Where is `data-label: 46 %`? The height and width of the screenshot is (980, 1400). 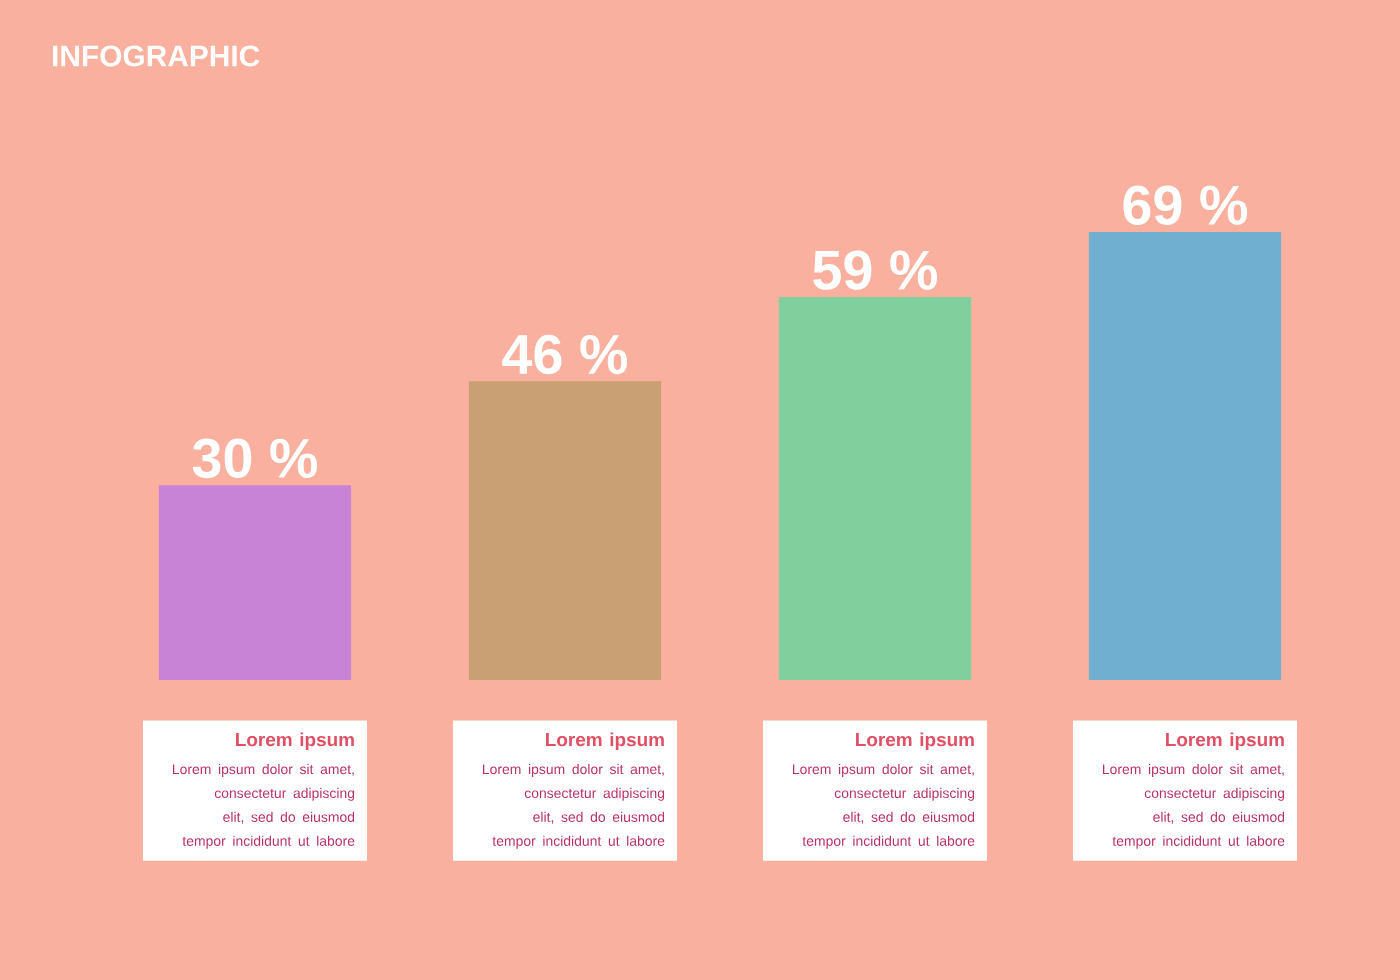 data-label: 46 % is located at coordinates (565, 354).